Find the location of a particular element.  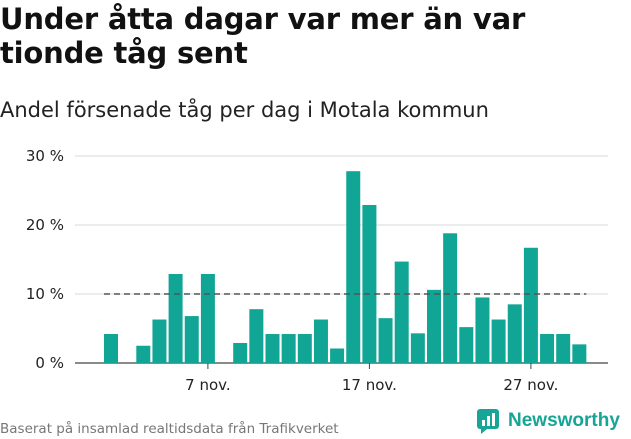

newsworthy-logo-icon is located at coordinates (488, 421).